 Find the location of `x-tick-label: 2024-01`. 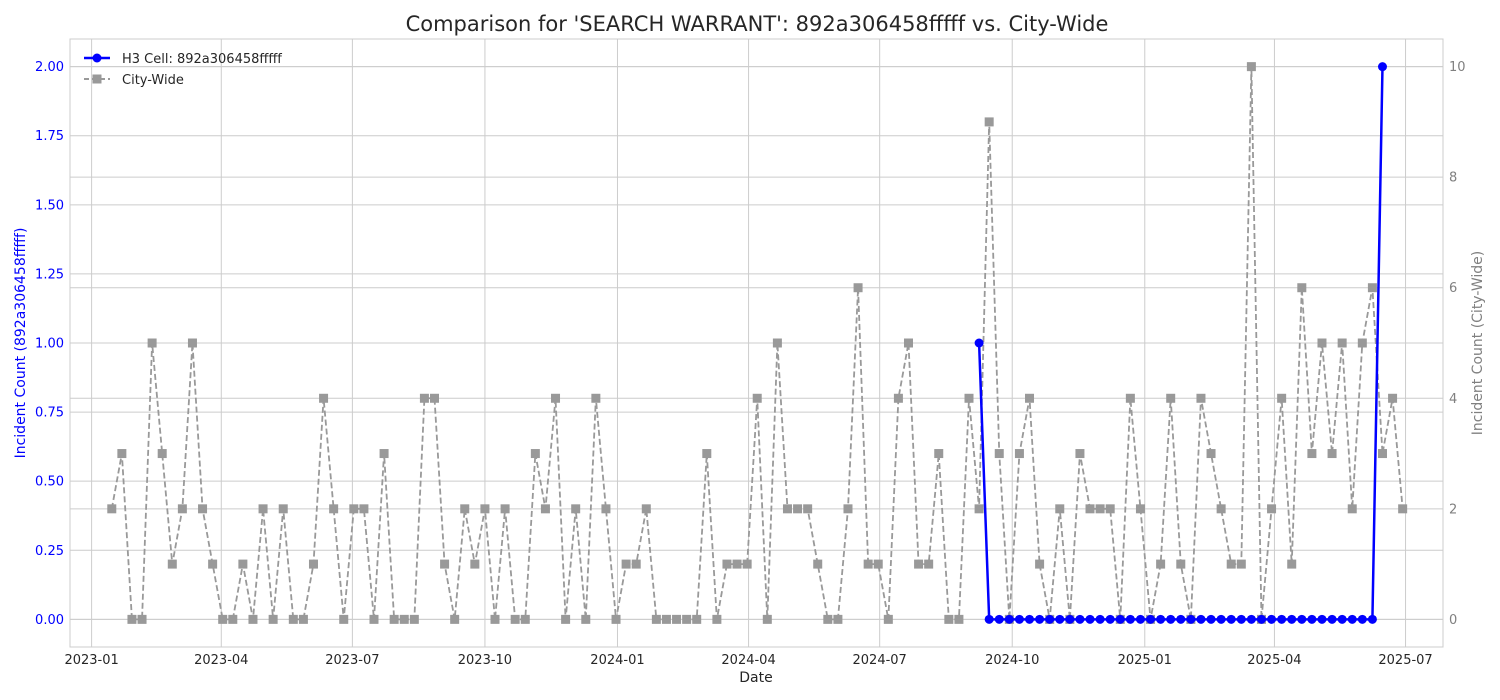

x-tick-label: 2024-01 is located at coordinates (617, 660).